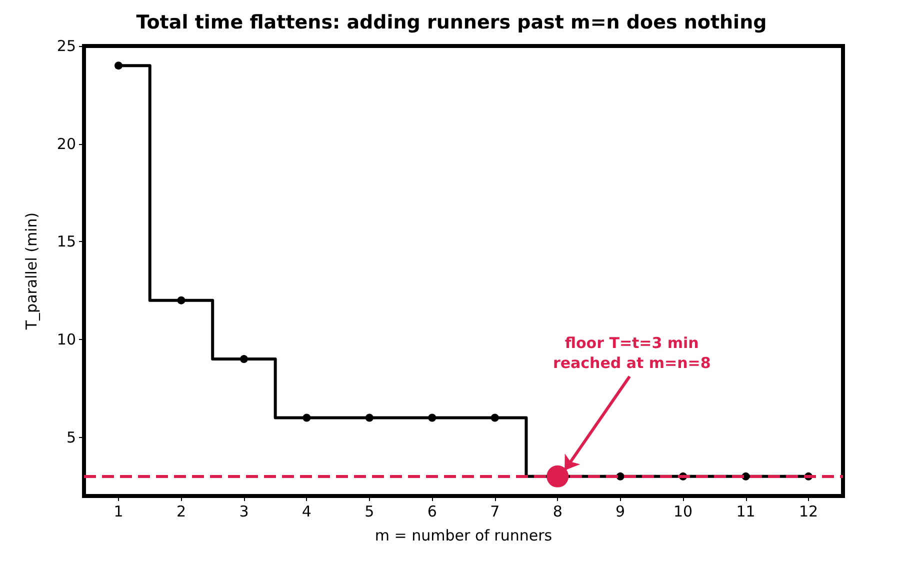  What do you see at coordinates (66, 339) in the screenshot?
I see `y-tick-label: 10` at bounding box center [66, 339].